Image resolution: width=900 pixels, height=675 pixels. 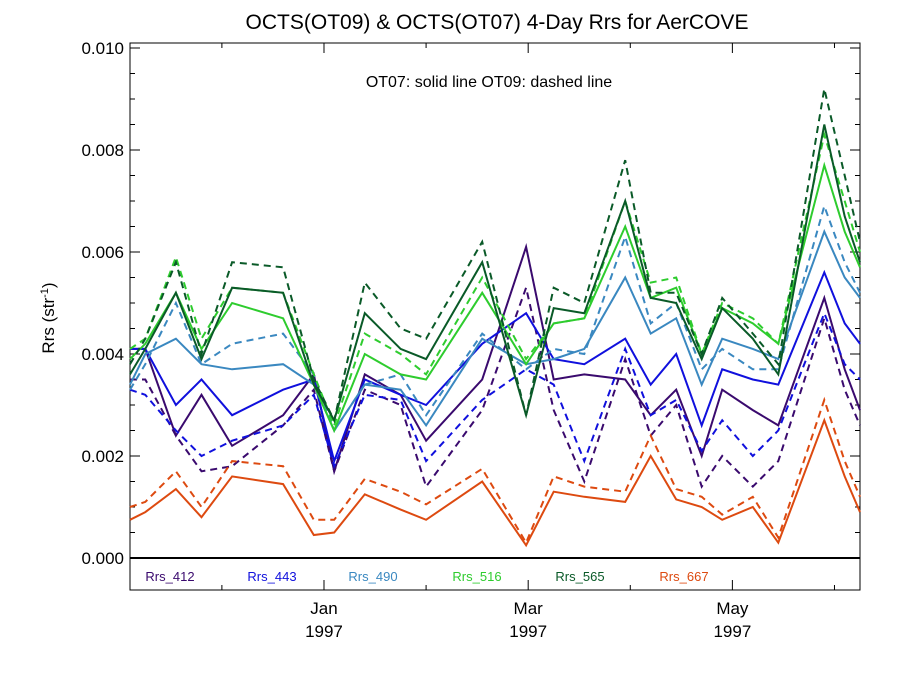 What do you see at coordinates (102, 354) in the screenshot?
I see `y-tick-label: 0.004` at bounding box center [102, 354].